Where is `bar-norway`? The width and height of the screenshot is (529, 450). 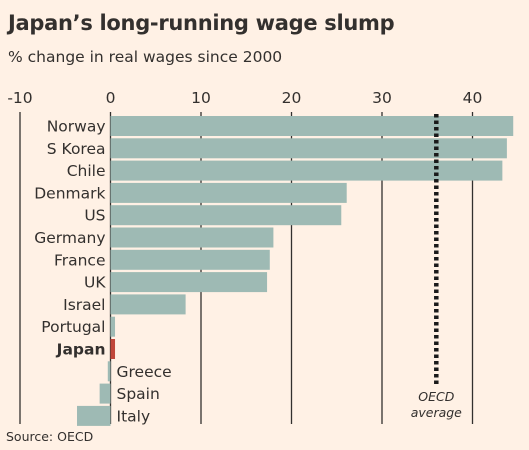
bar-norway is located at coordinates (312, 126).